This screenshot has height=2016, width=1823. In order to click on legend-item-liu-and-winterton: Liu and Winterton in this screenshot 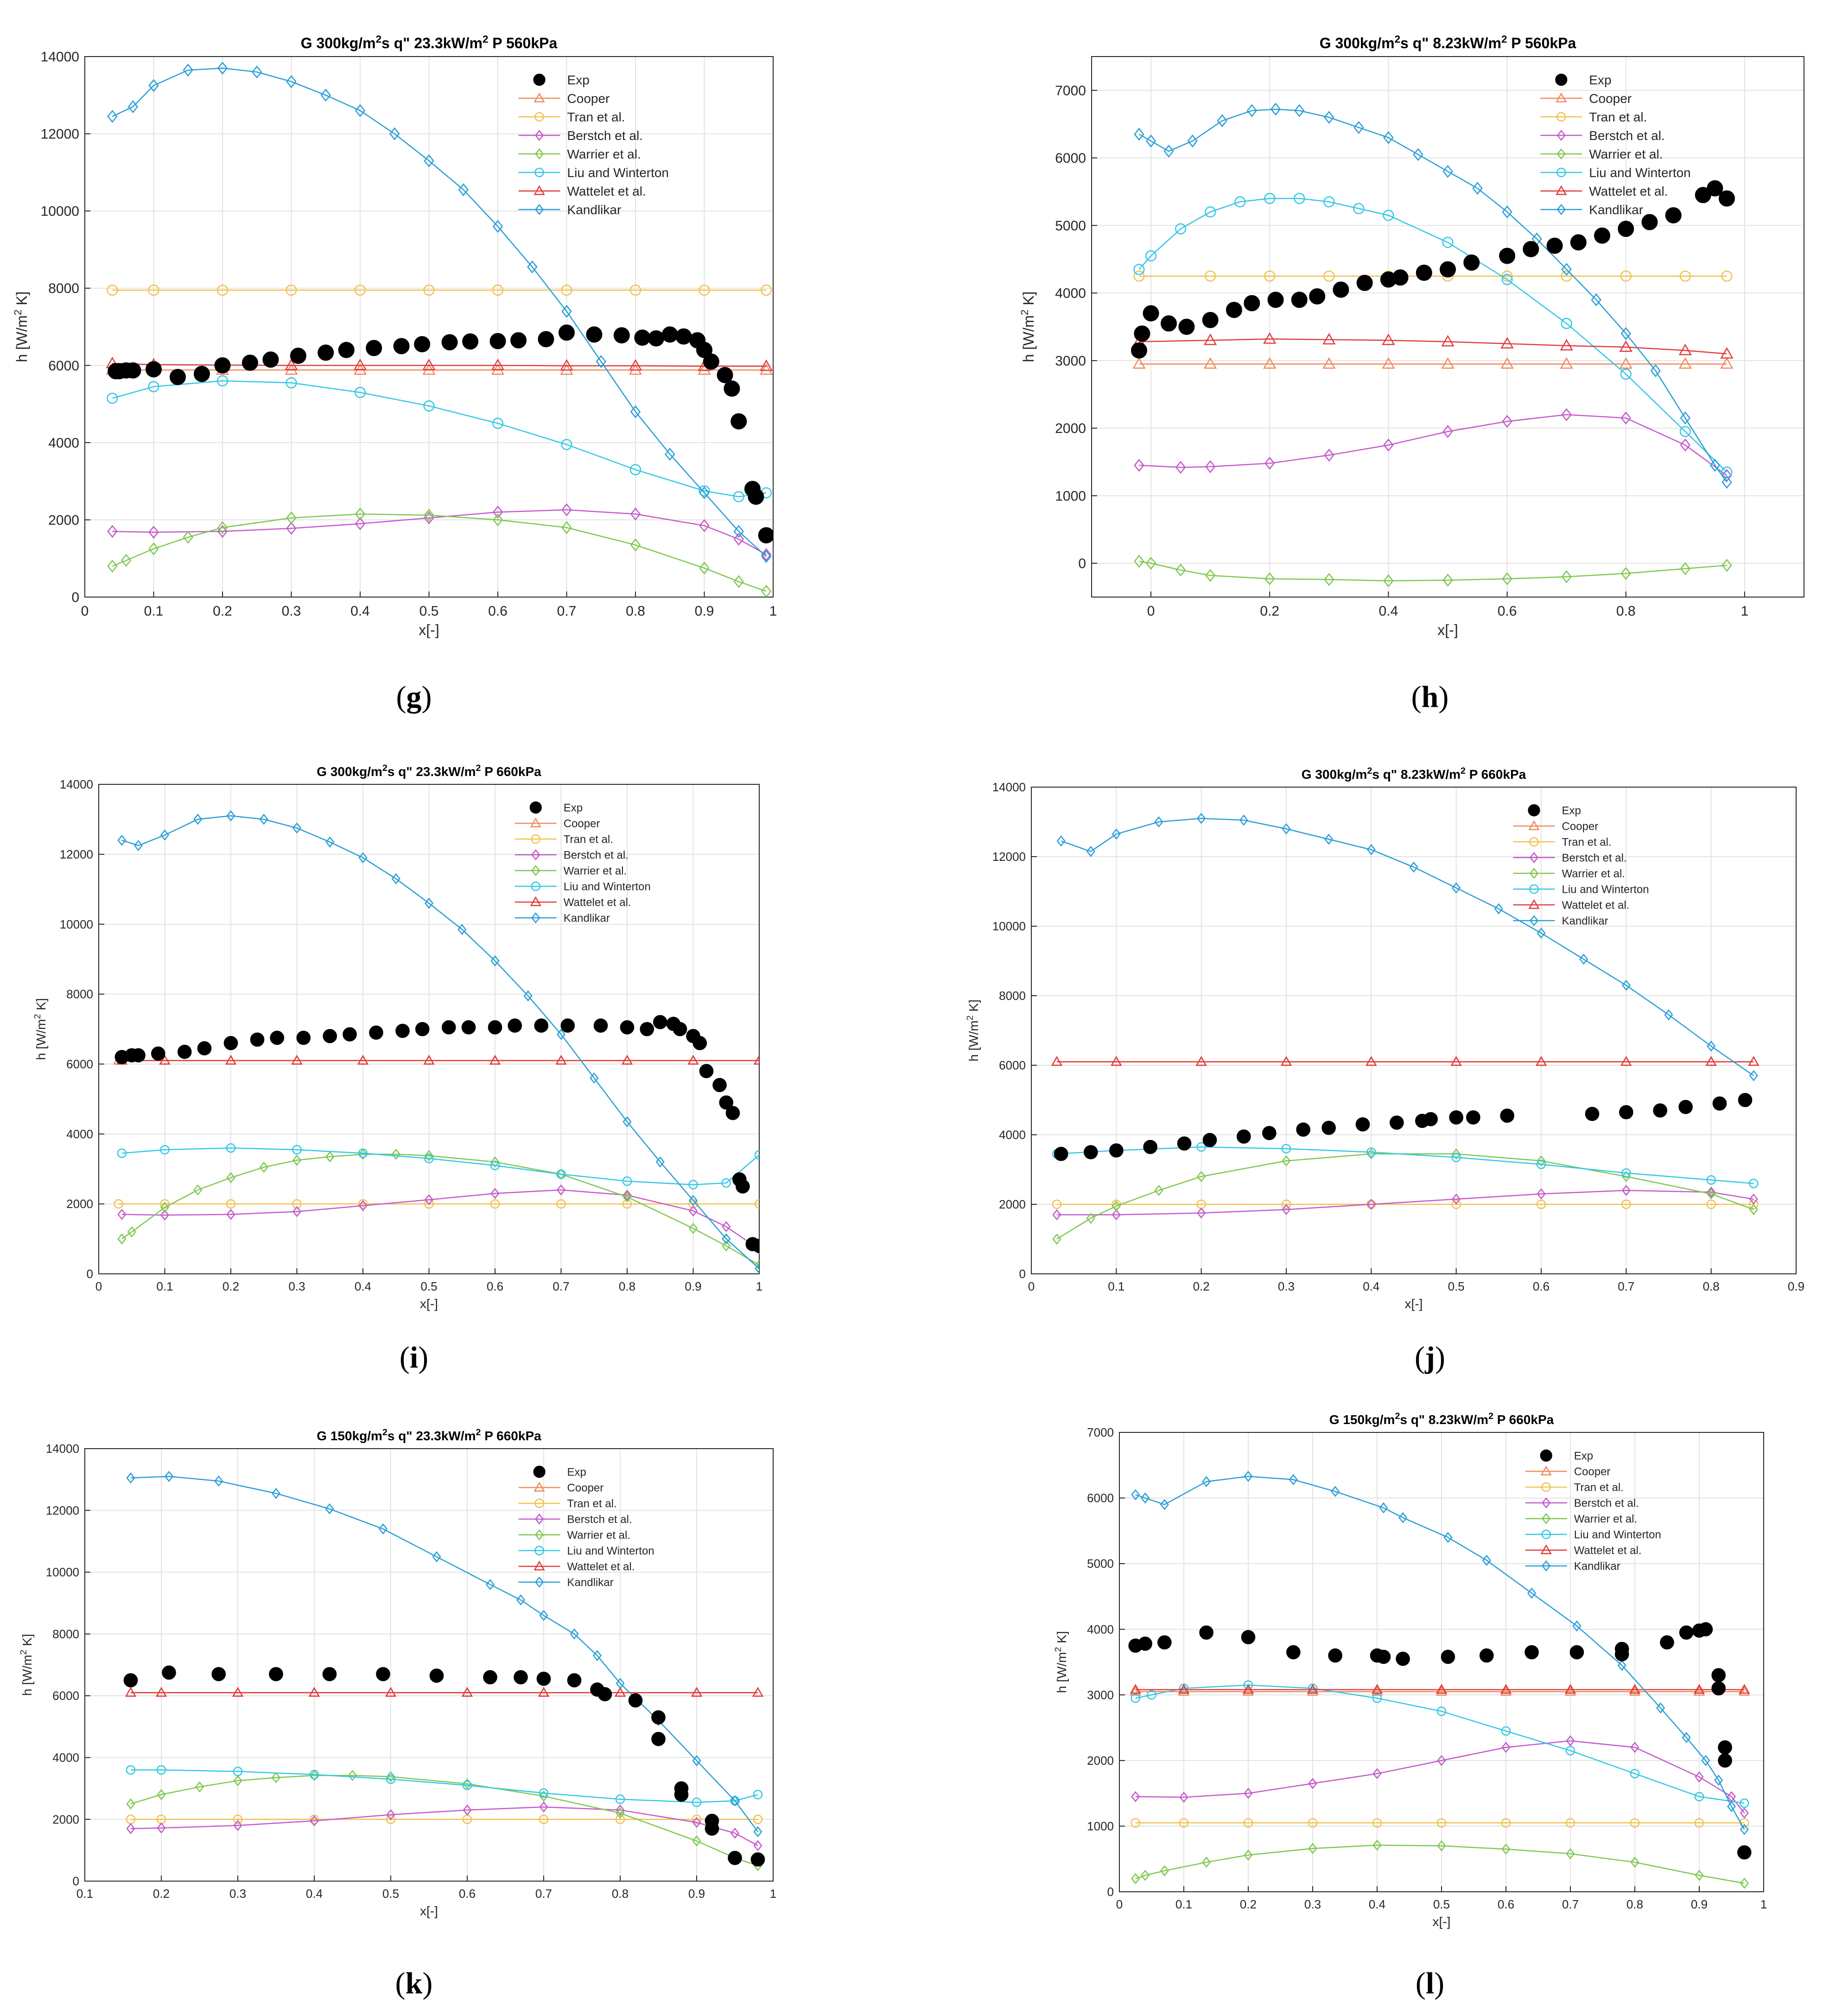, I will do `click(1593, 1534)`.